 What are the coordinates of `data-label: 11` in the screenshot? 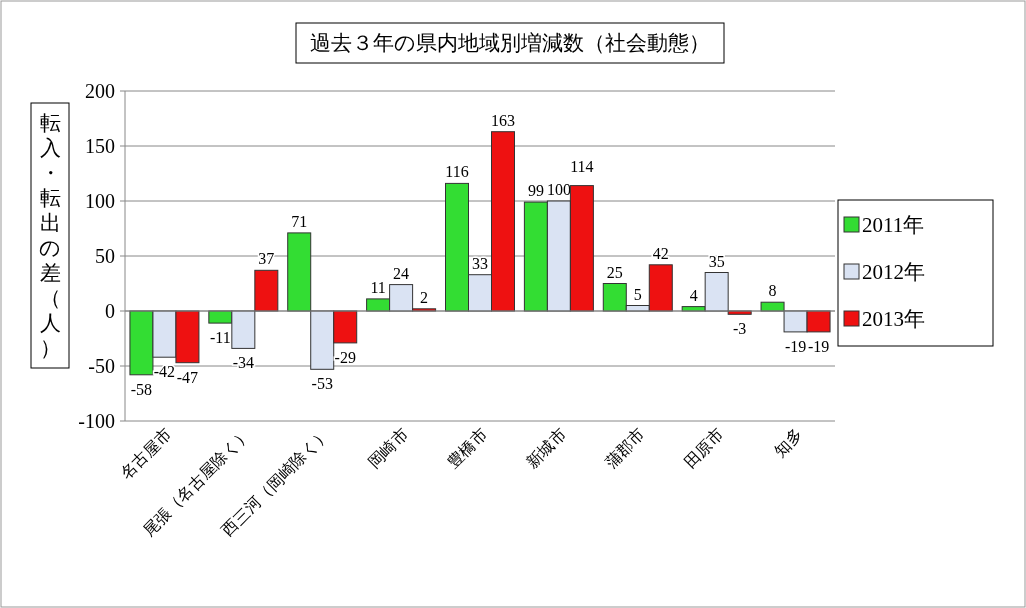 It's located at (378, 287).